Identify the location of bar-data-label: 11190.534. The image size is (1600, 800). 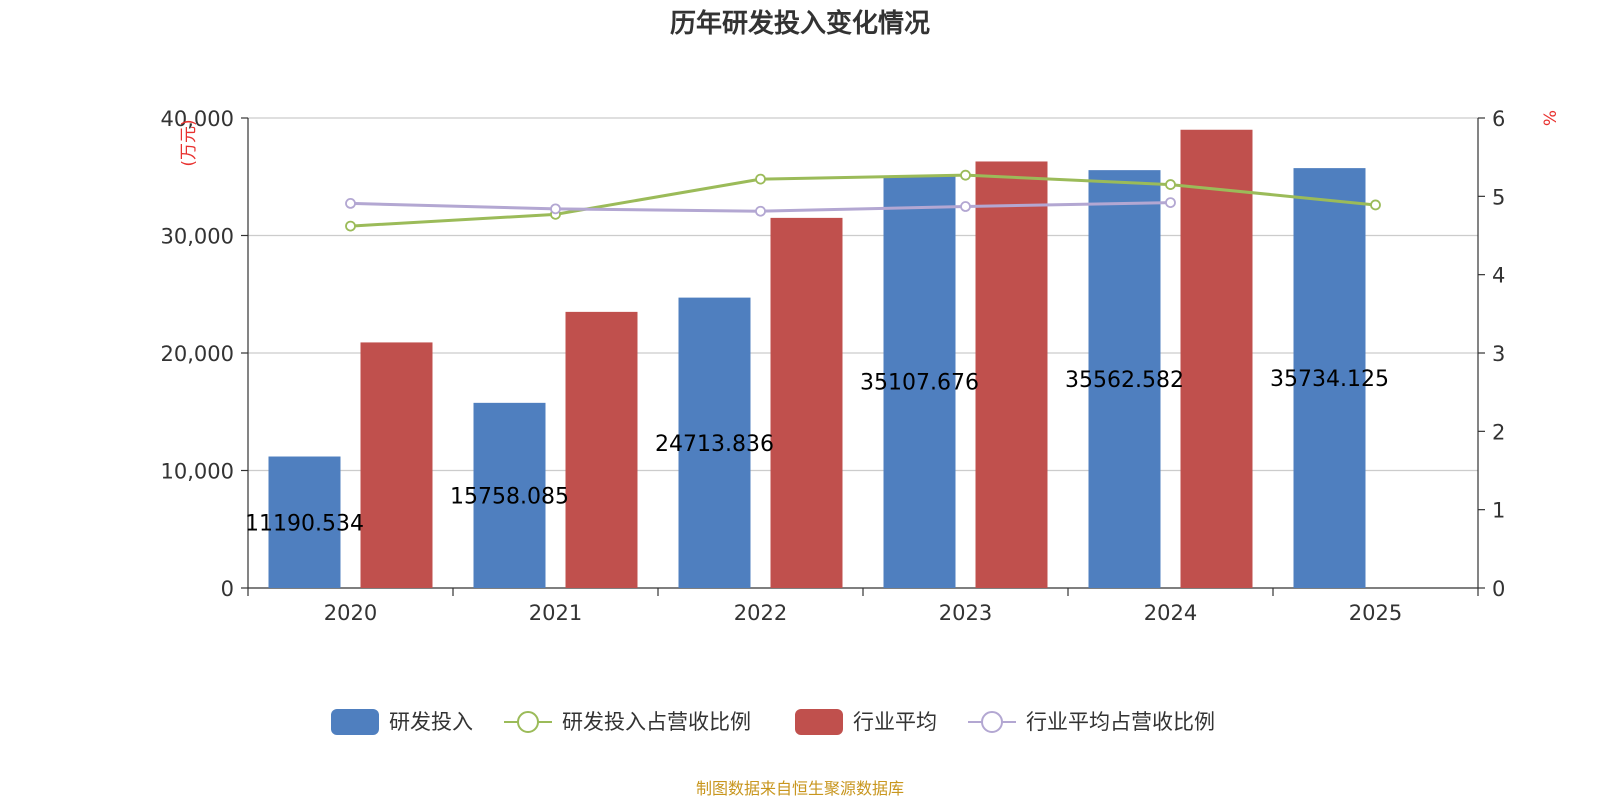
(304, 523).